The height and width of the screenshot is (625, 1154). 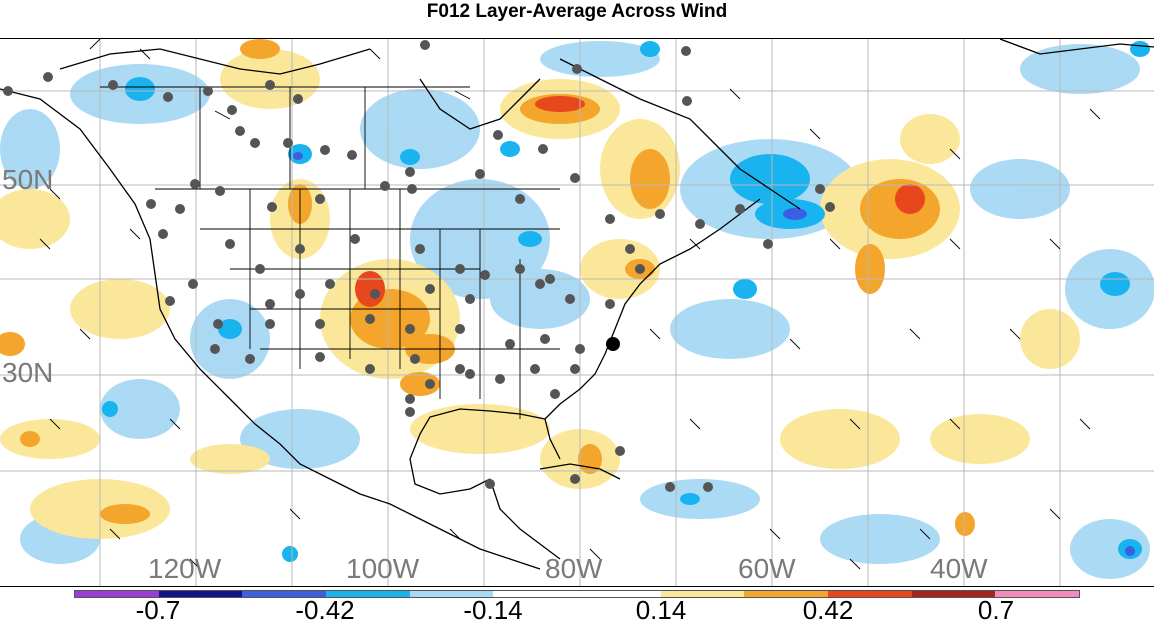 What do you see at coordinates (383, 568) in the screenshot?
I see `lon-label-100w: 100W` at bounding box center [383, 568].